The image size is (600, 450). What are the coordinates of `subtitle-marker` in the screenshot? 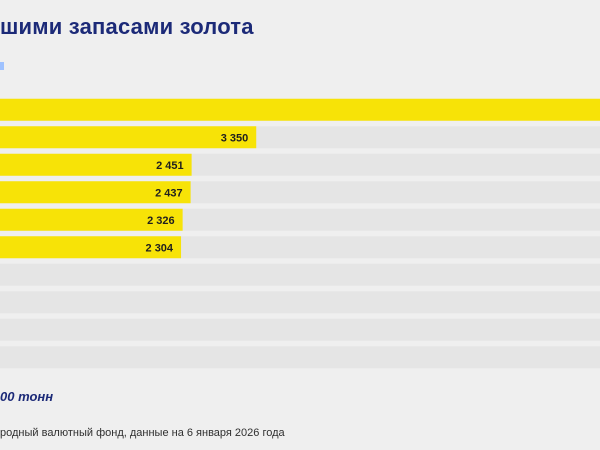 It's located at (2, 66).